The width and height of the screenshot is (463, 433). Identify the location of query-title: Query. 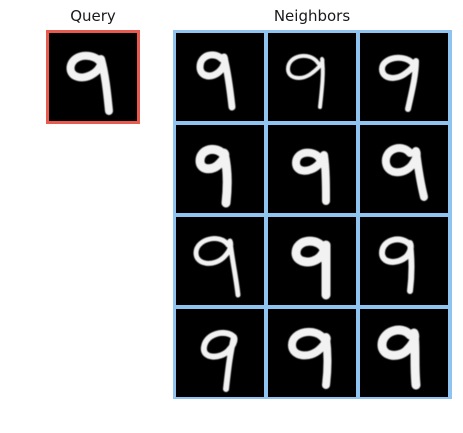
(93, 16).